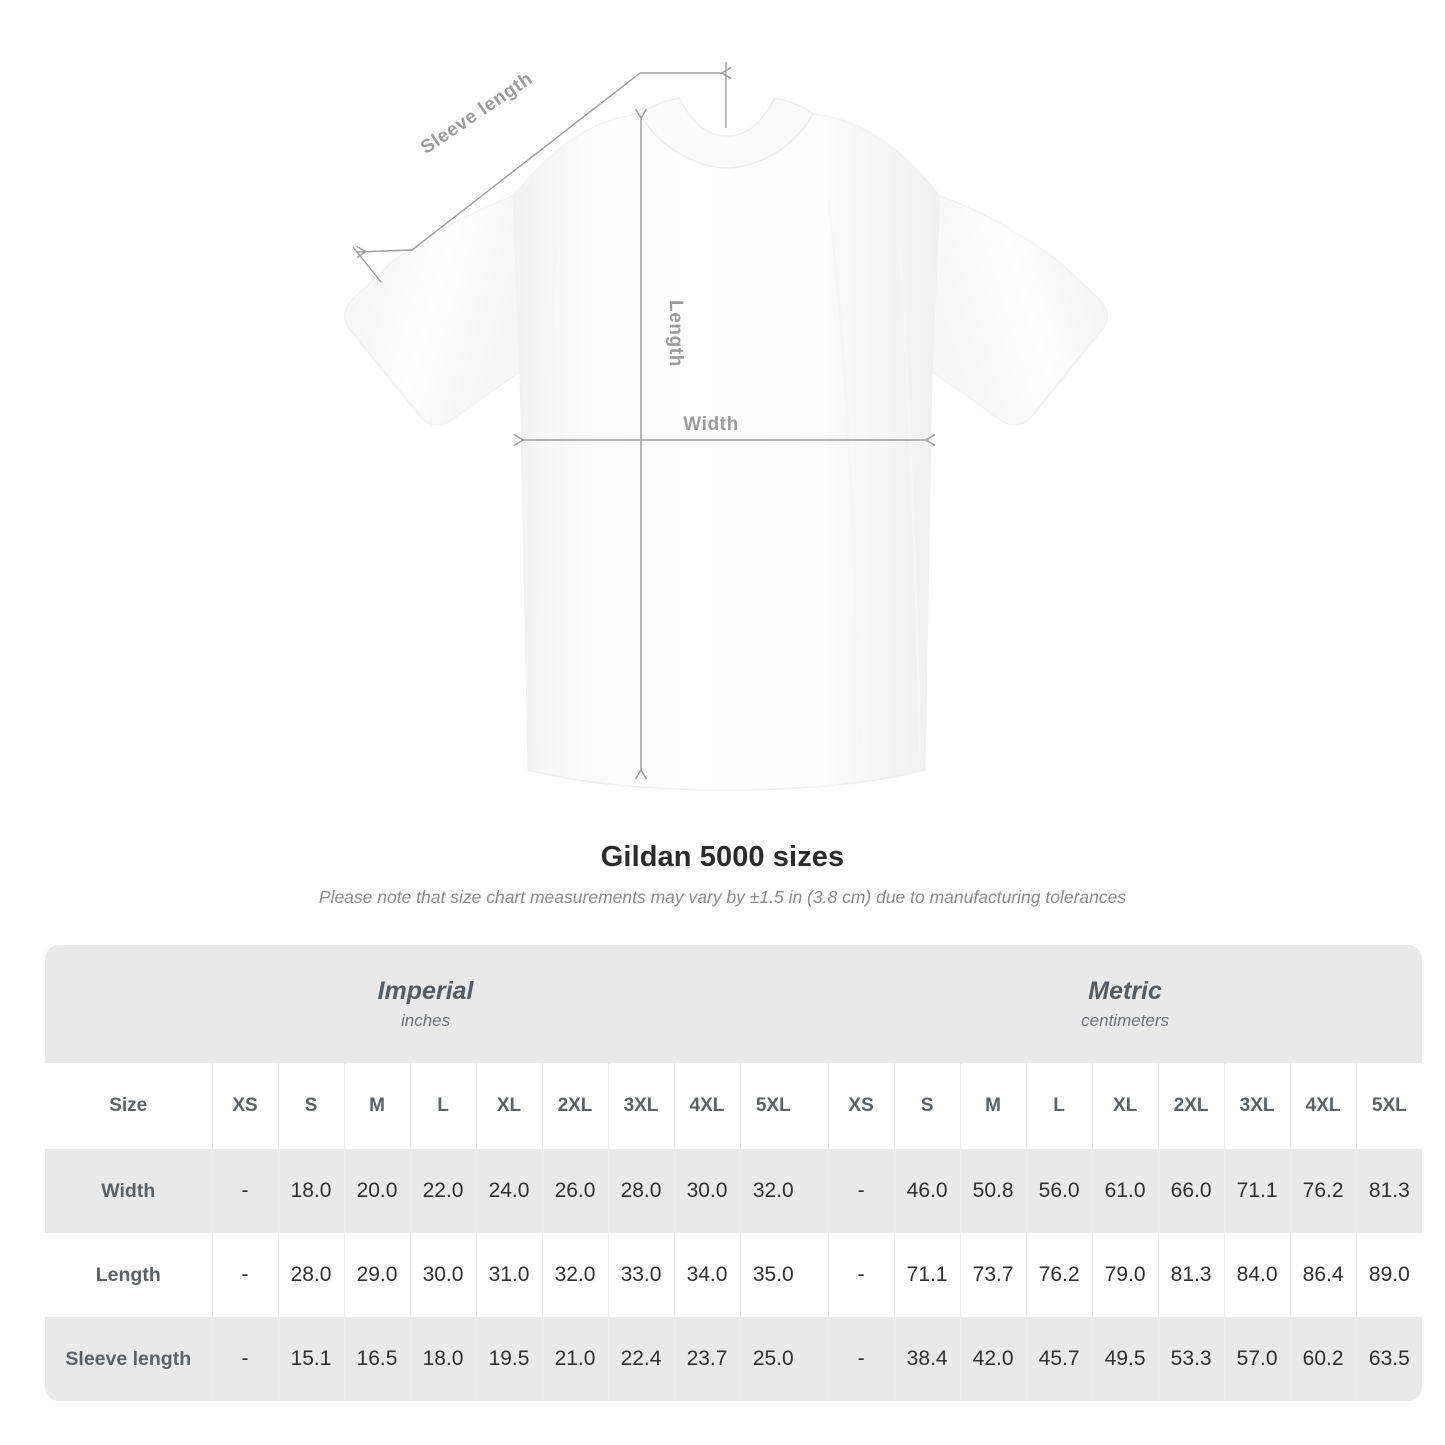 Image resolution: width=1445 pixels, height=1445 pixels. Describe the element at coordinates (310, 1275) in the screenshot. I see `cell-imperial-length-s: 28.0` at that location.